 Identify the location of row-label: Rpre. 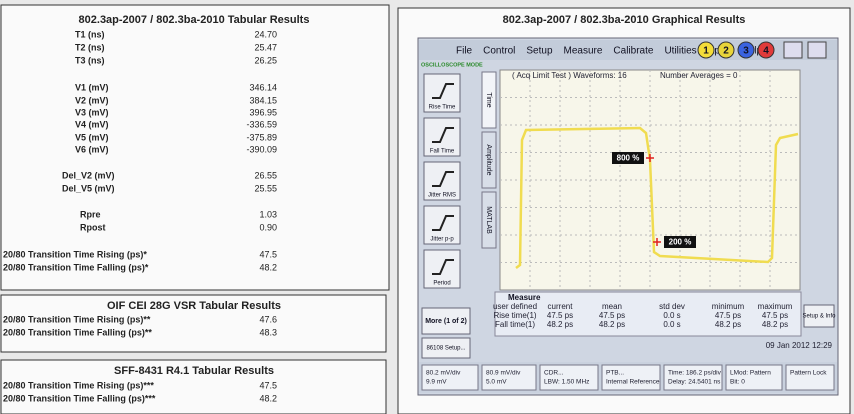
(90, 214).